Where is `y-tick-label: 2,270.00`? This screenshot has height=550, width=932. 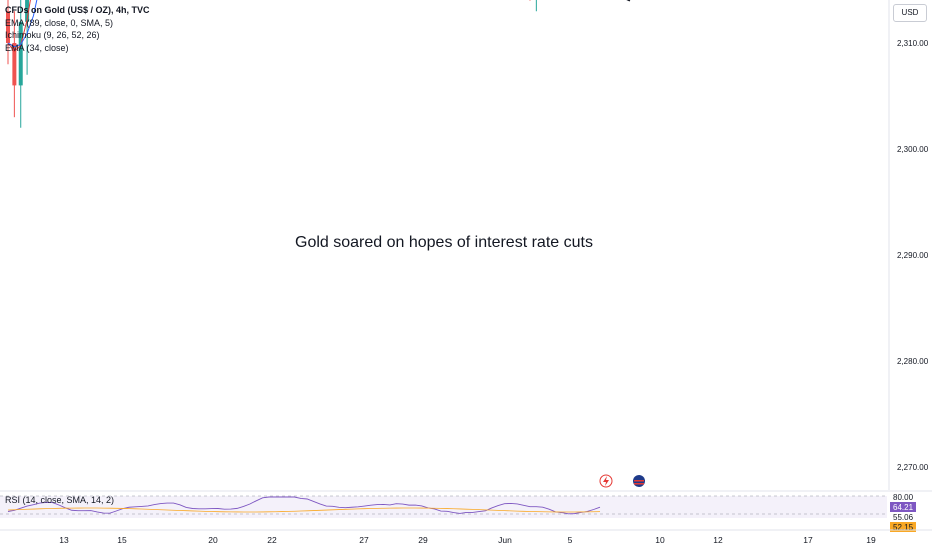
y-tick-label: 2,270.00 is located at coordinates (913, 467).